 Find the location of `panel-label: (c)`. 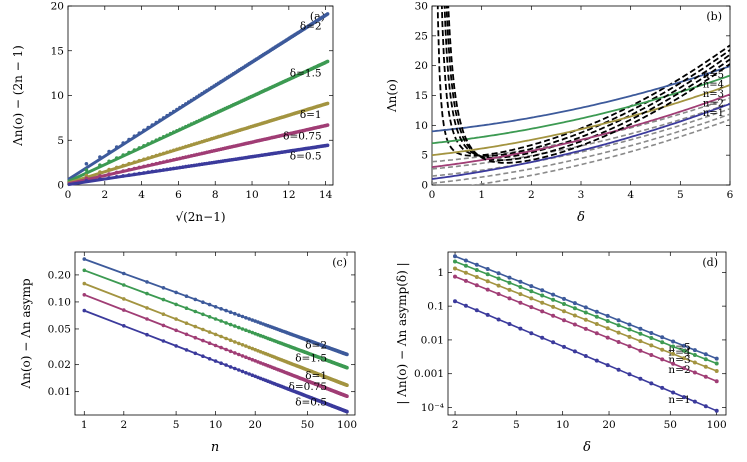

panel-label: (c) is located at coordinates (339, 262).